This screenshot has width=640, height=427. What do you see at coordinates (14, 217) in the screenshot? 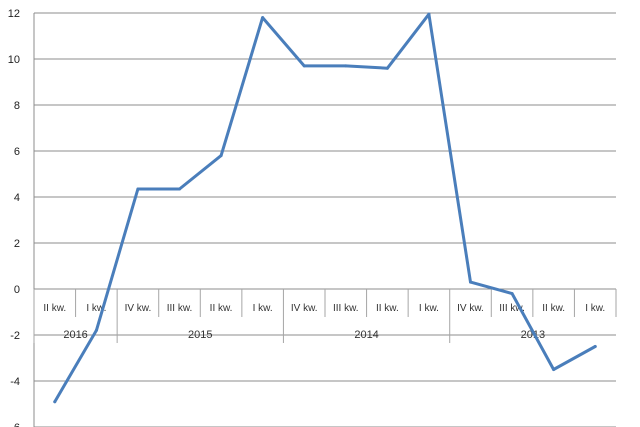
I see `y-axis-tick-labels: 12 10 8 6 4 2 0 -2 -4 -6` at bounding box center [14, 217].